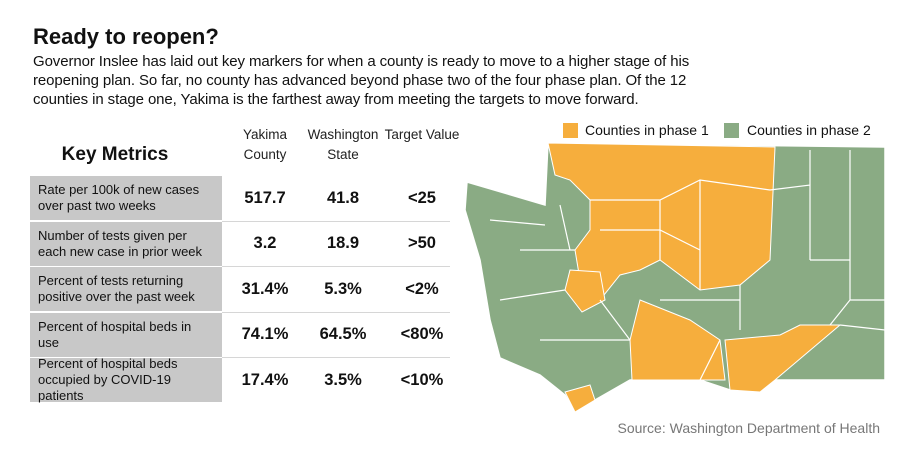  What do you see at coordinates (115, 154) in the screenshot?
I see `table-title: Key Metrics` at bounding box center [115, 154].